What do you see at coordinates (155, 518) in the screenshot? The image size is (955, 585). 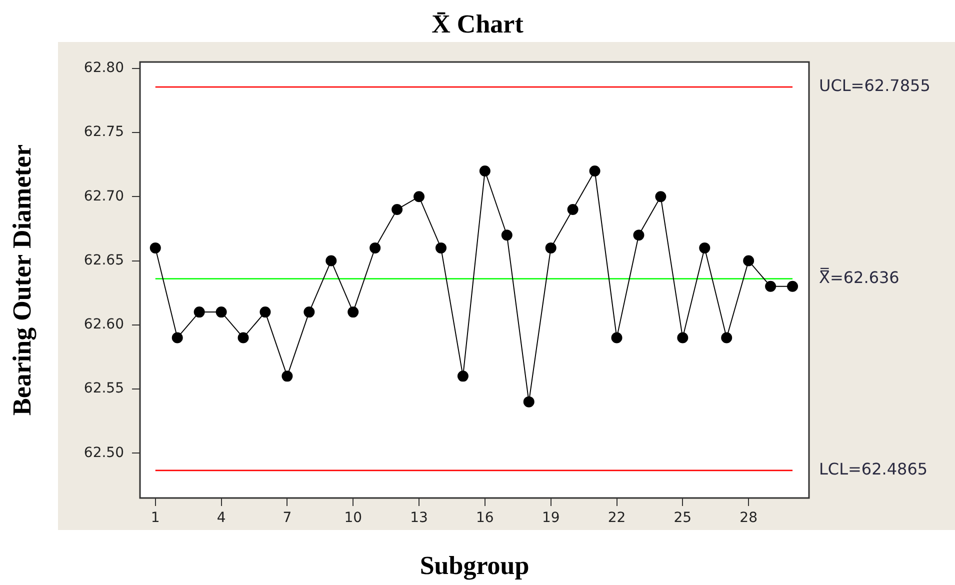 I see `x-tick-label: 1` at bounding box center [155, 518].